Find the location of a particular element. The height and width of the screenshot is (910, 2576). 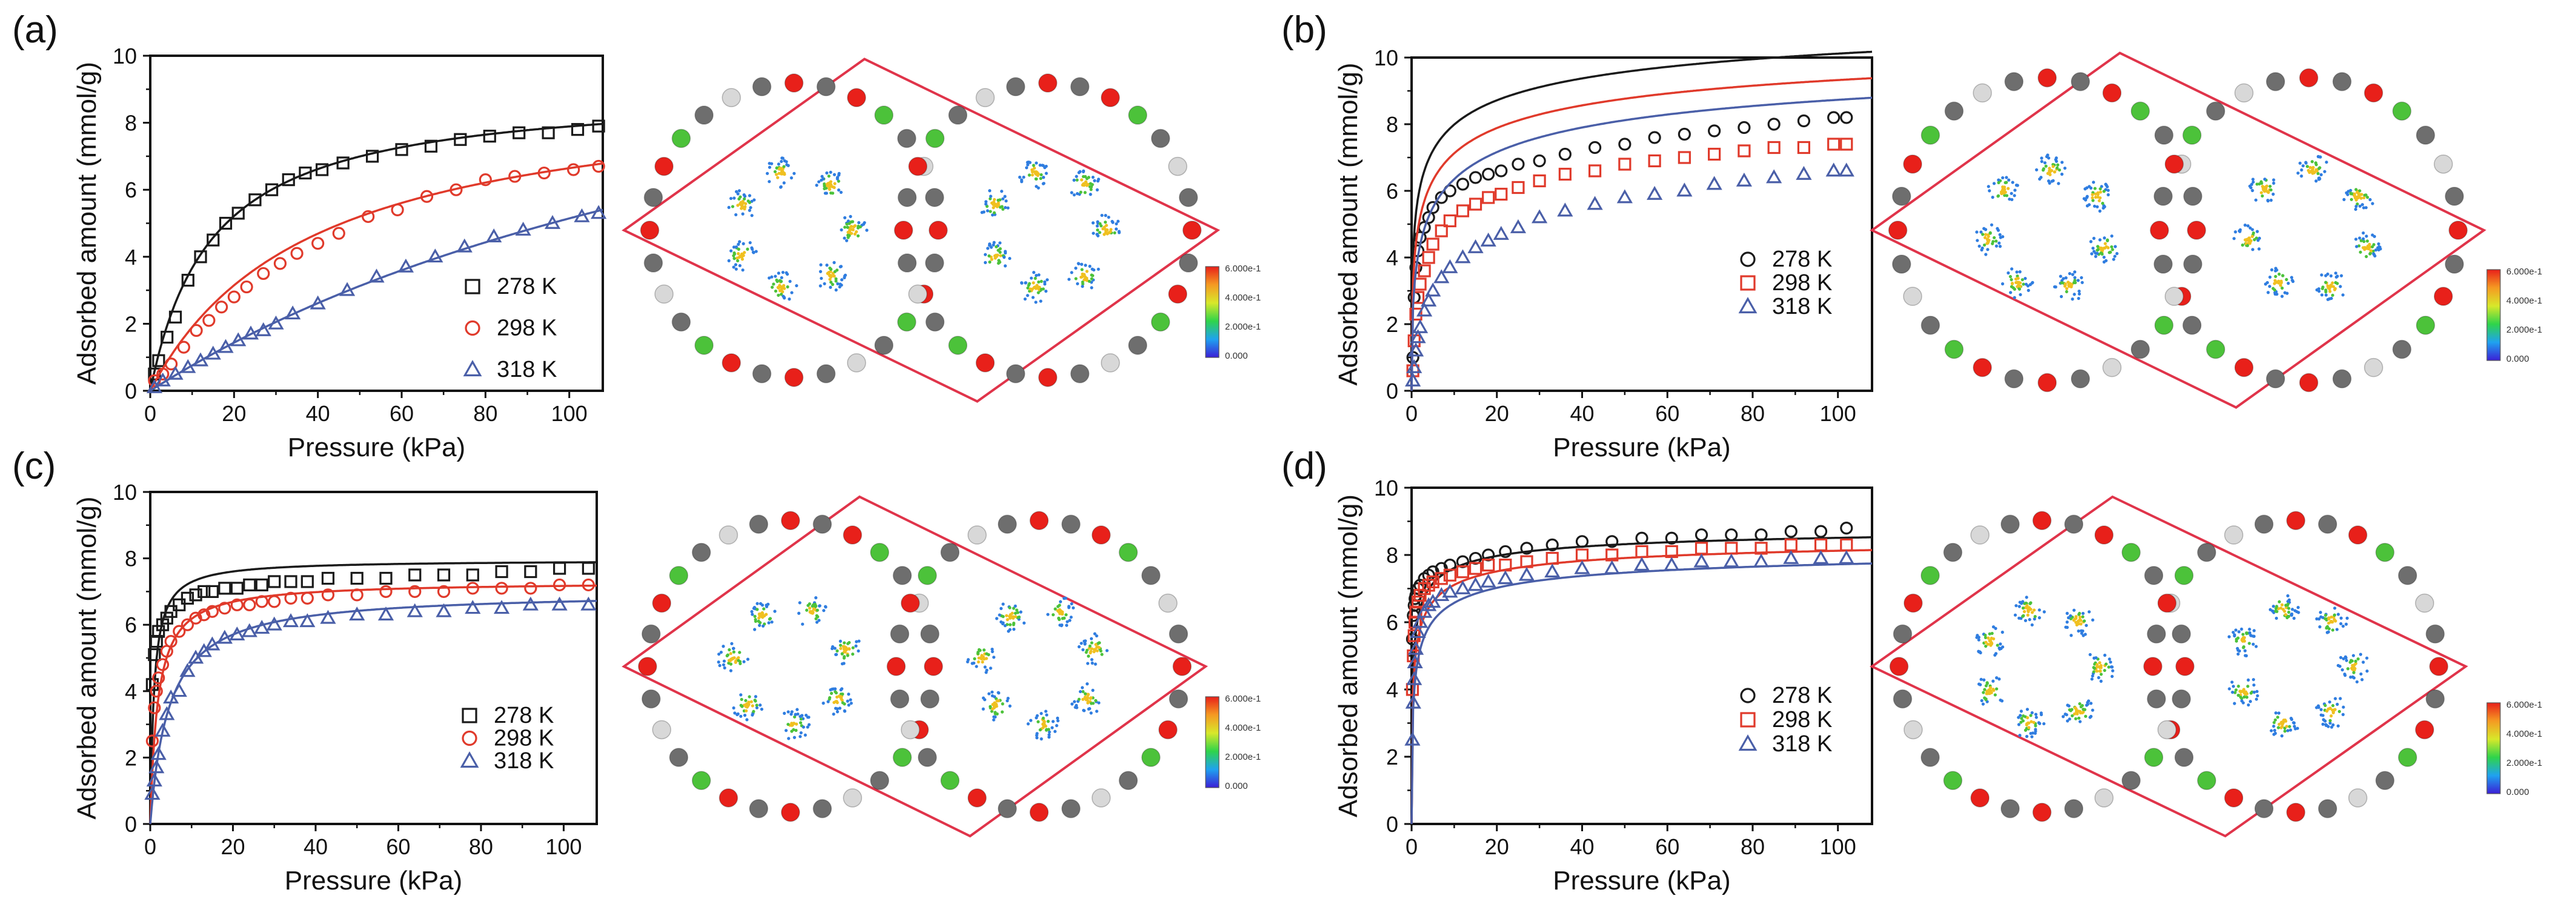

y-tick-label: 6 is located at coordinates (1392, 191).